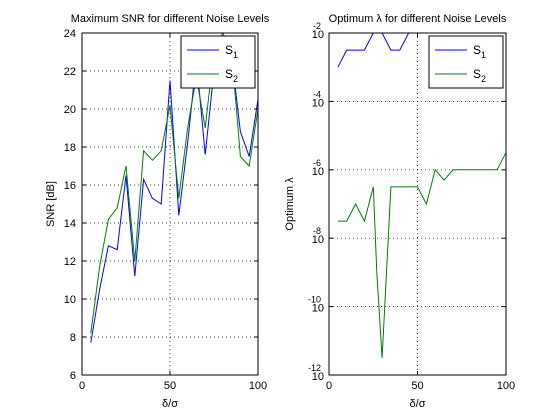 The image size is (560, 420). Describe the element at coordinates (314, 300) in the screenshot. I see `y-tick-exponent: -10` at that location.